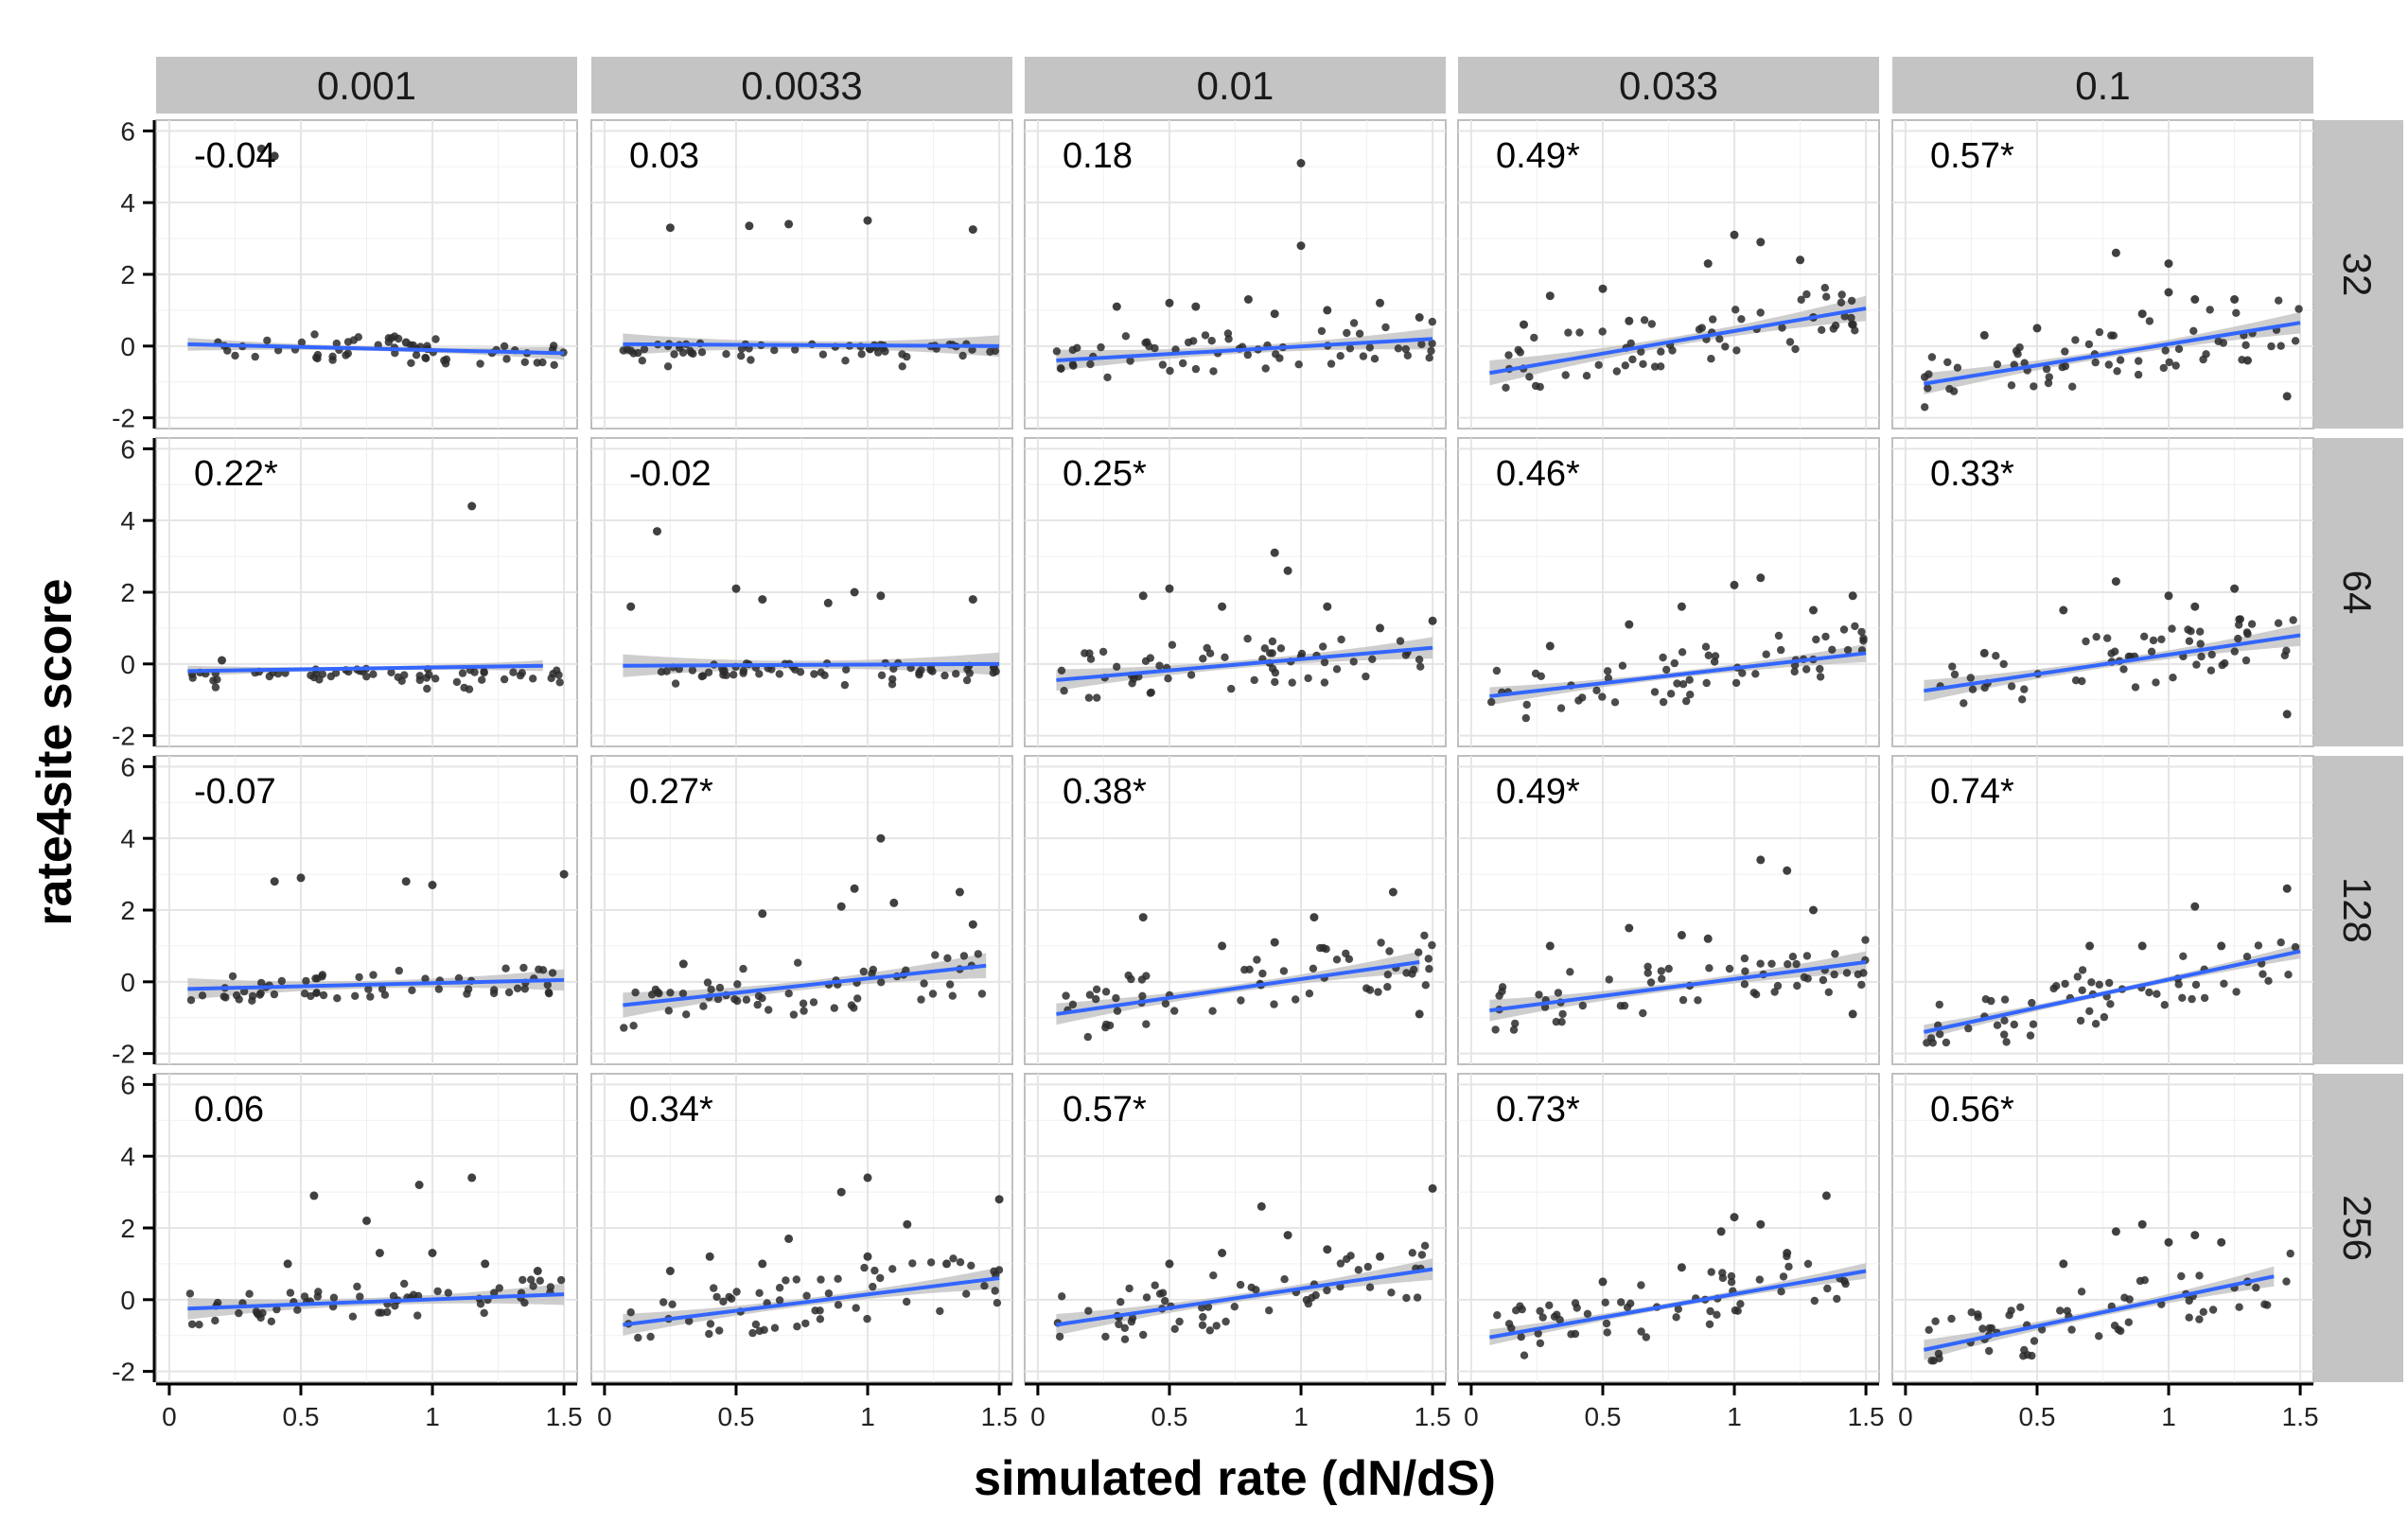 The width and height of the screenshot is (2408, 1525). I want to click on x-tick-label: 0.5, so click(1603, 1416).